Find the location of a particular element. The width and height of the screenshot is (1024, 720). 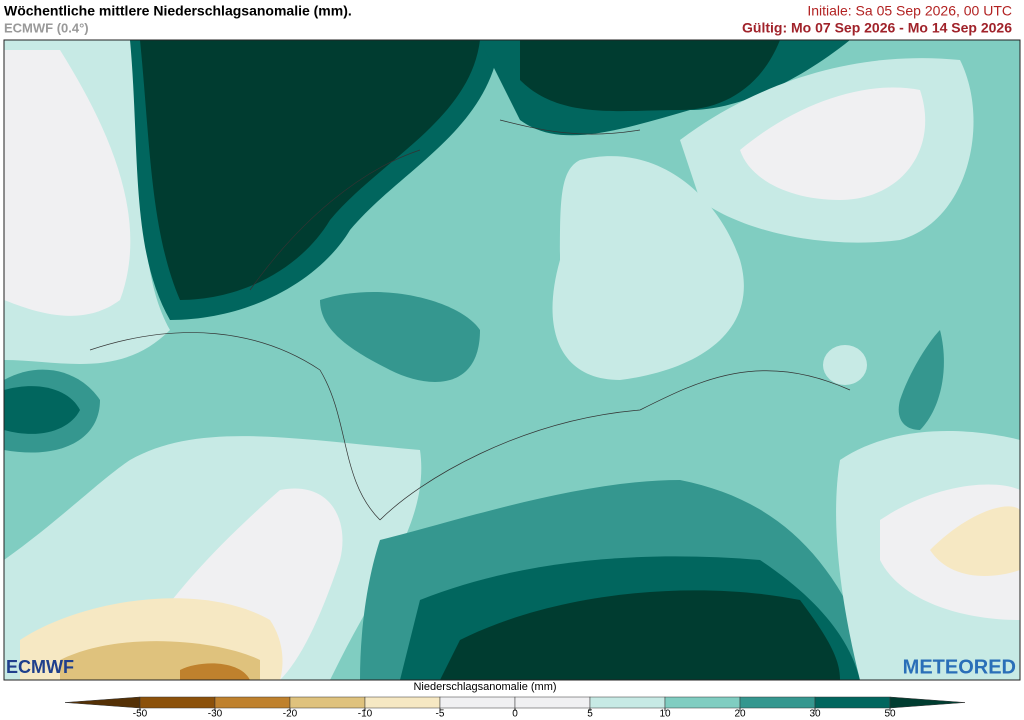

ecmwf-logo: ECMWF is located at coordinates (40, 667).